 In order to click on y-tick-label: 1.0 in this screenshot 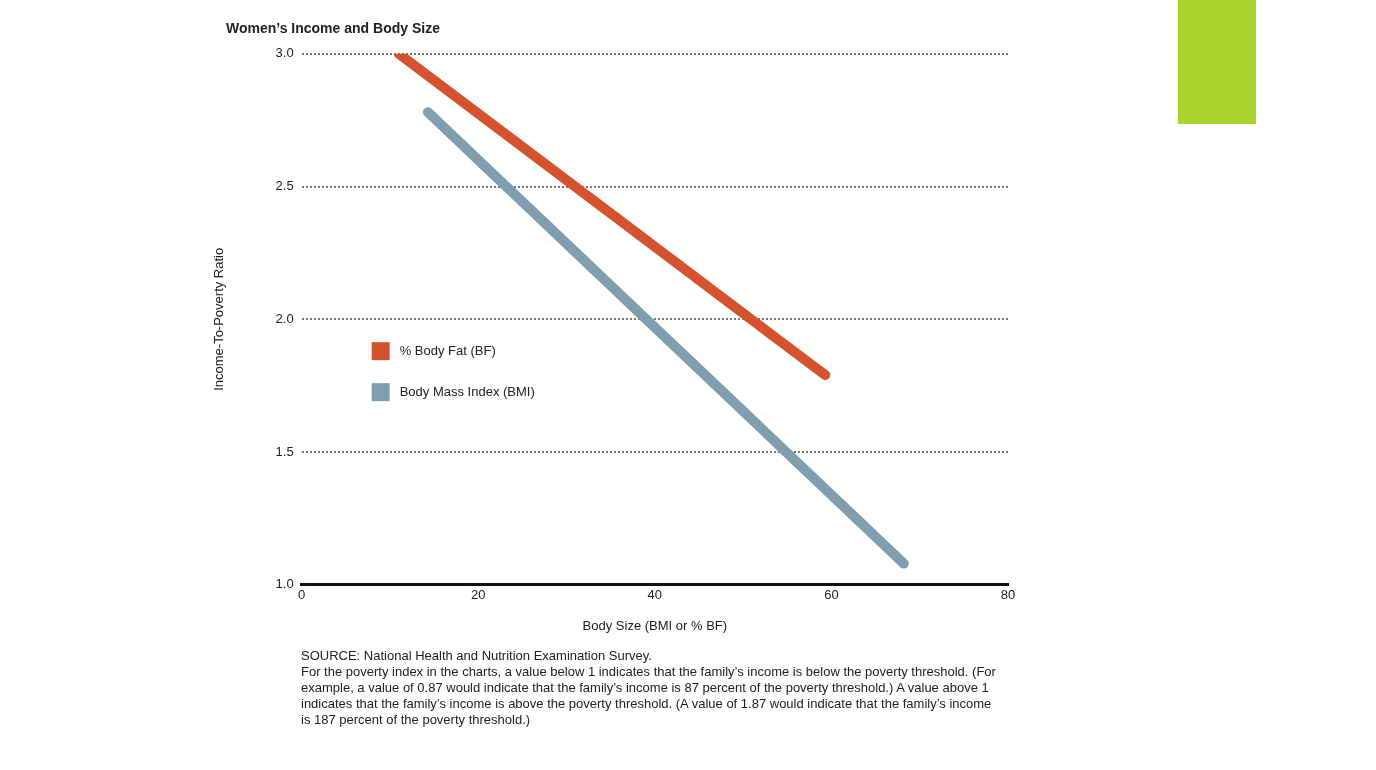, I will do `click(284, 584)`.